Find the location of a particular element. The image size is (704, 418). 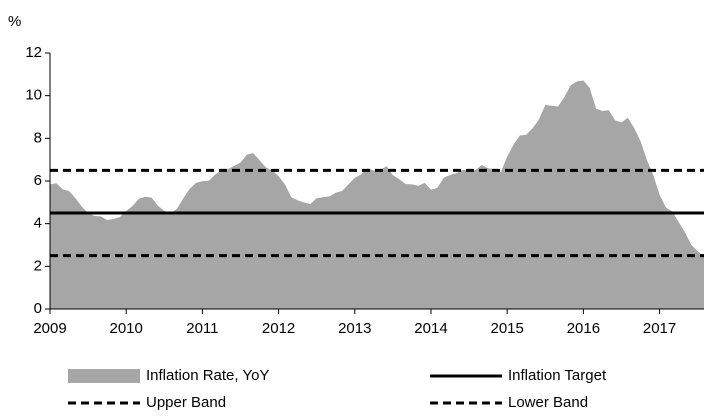

x-tick-label: 2012 is located at coordinates (278, 328).